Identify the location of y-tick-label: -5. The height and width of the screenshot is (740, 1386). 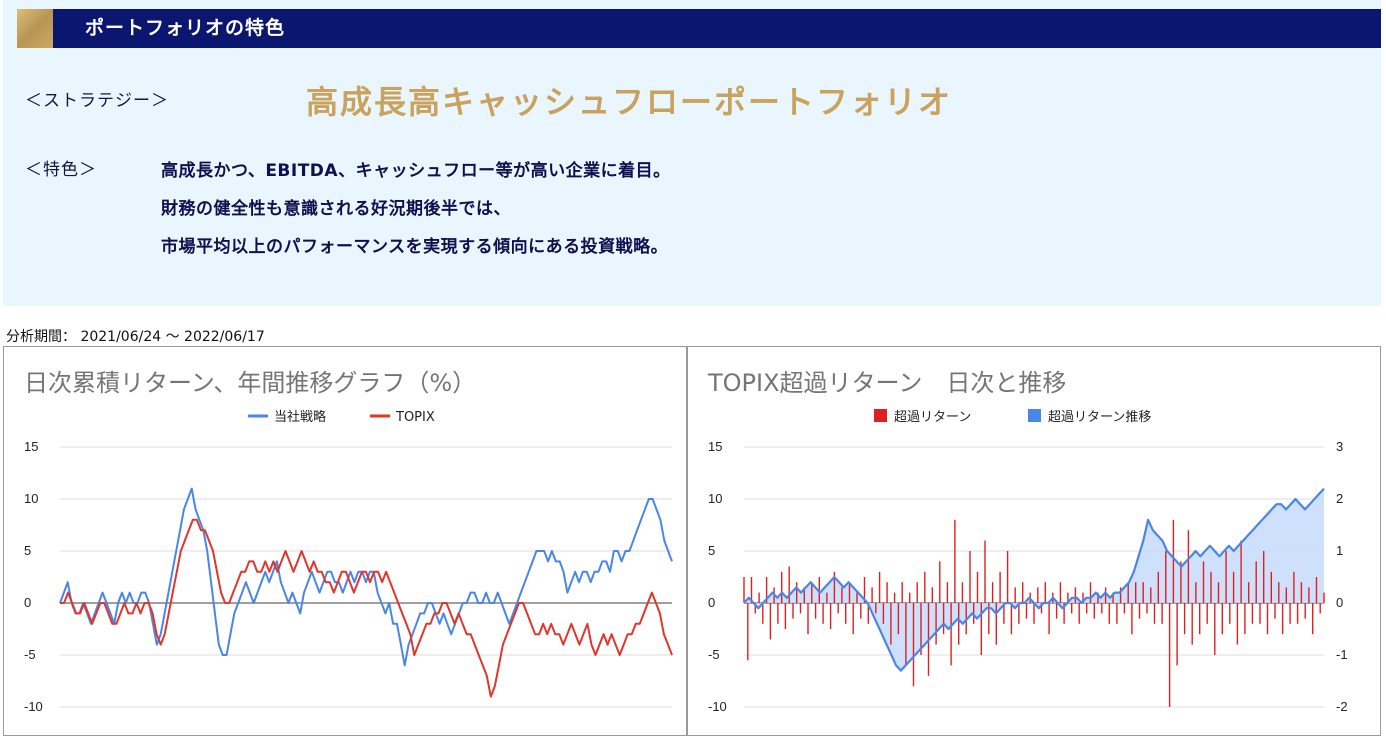
(30, 654).